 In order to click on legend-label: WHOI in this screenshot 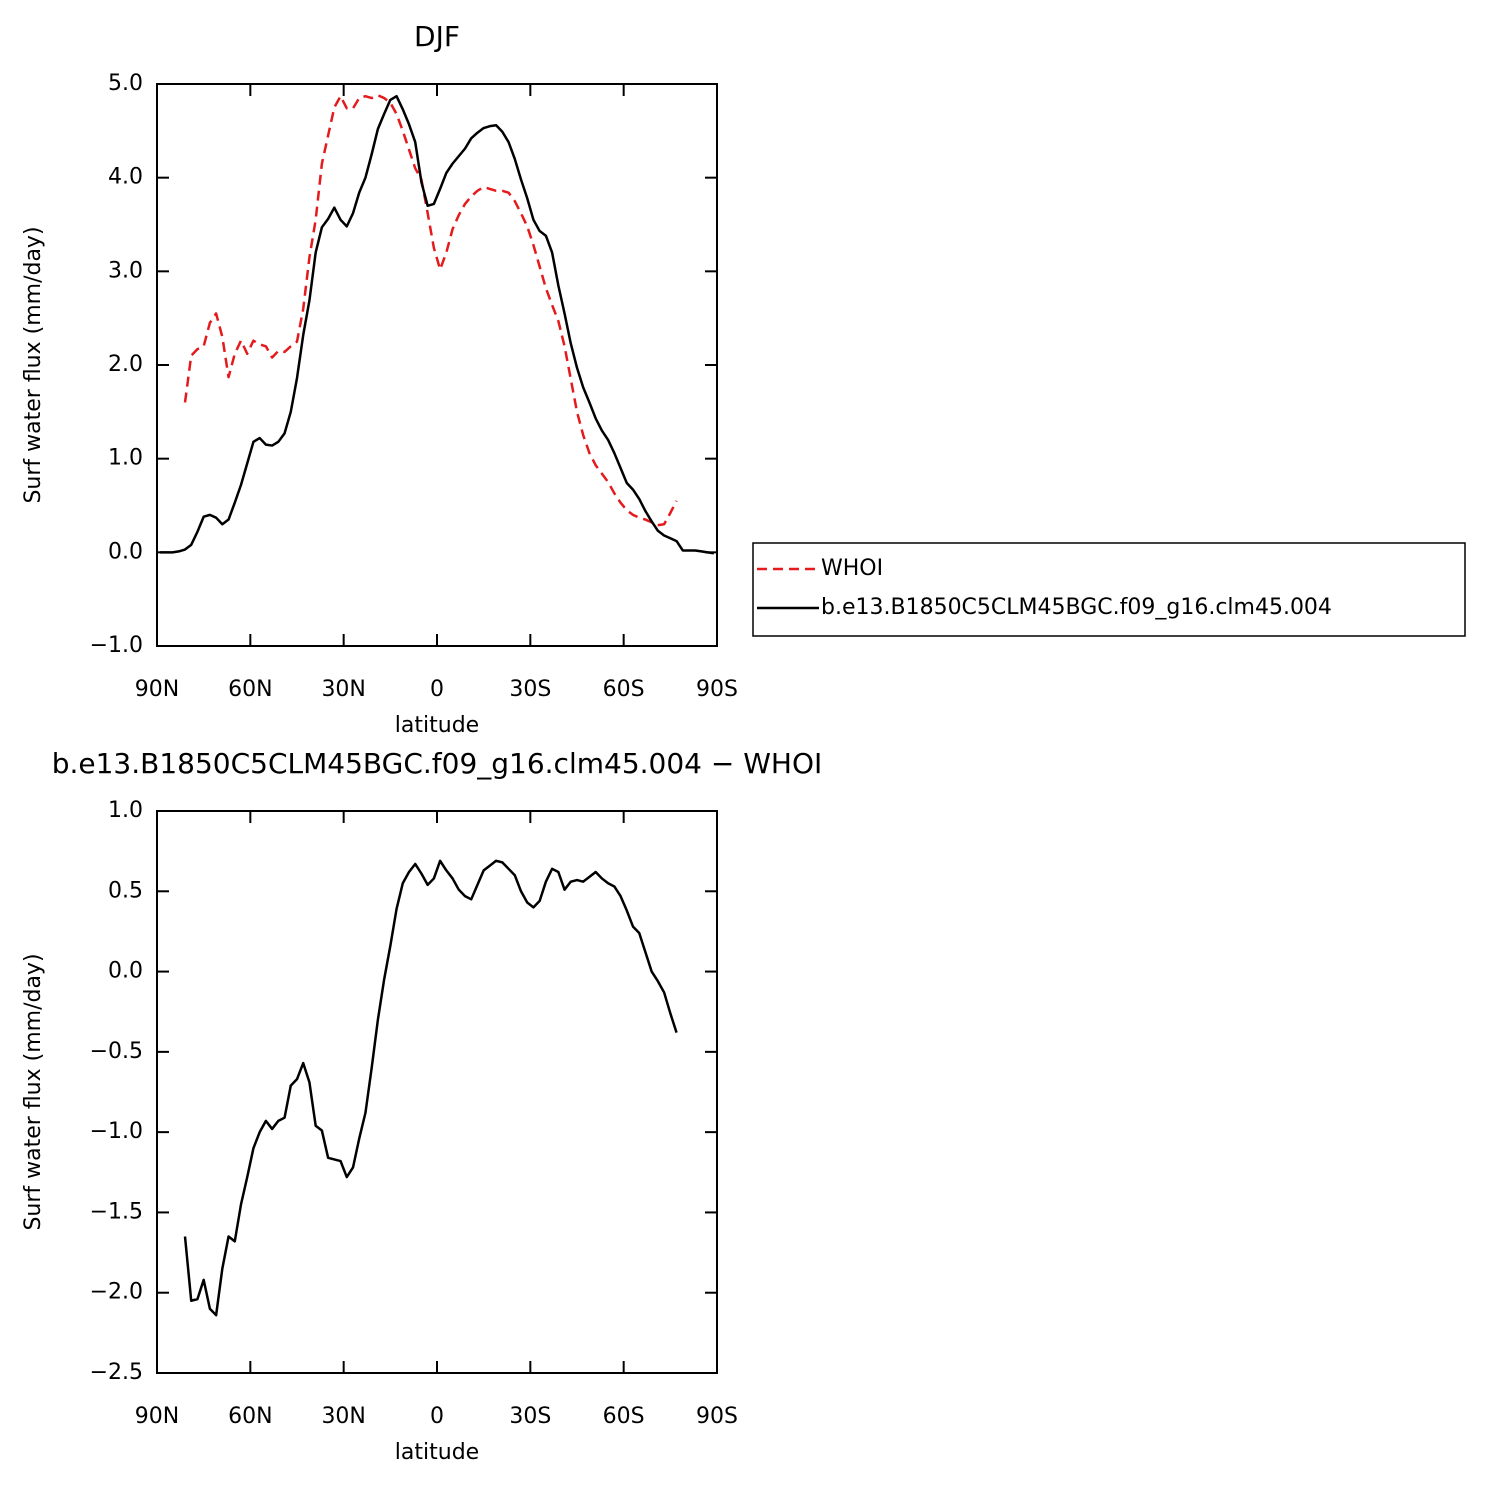, I will do `click(852, 568)`.